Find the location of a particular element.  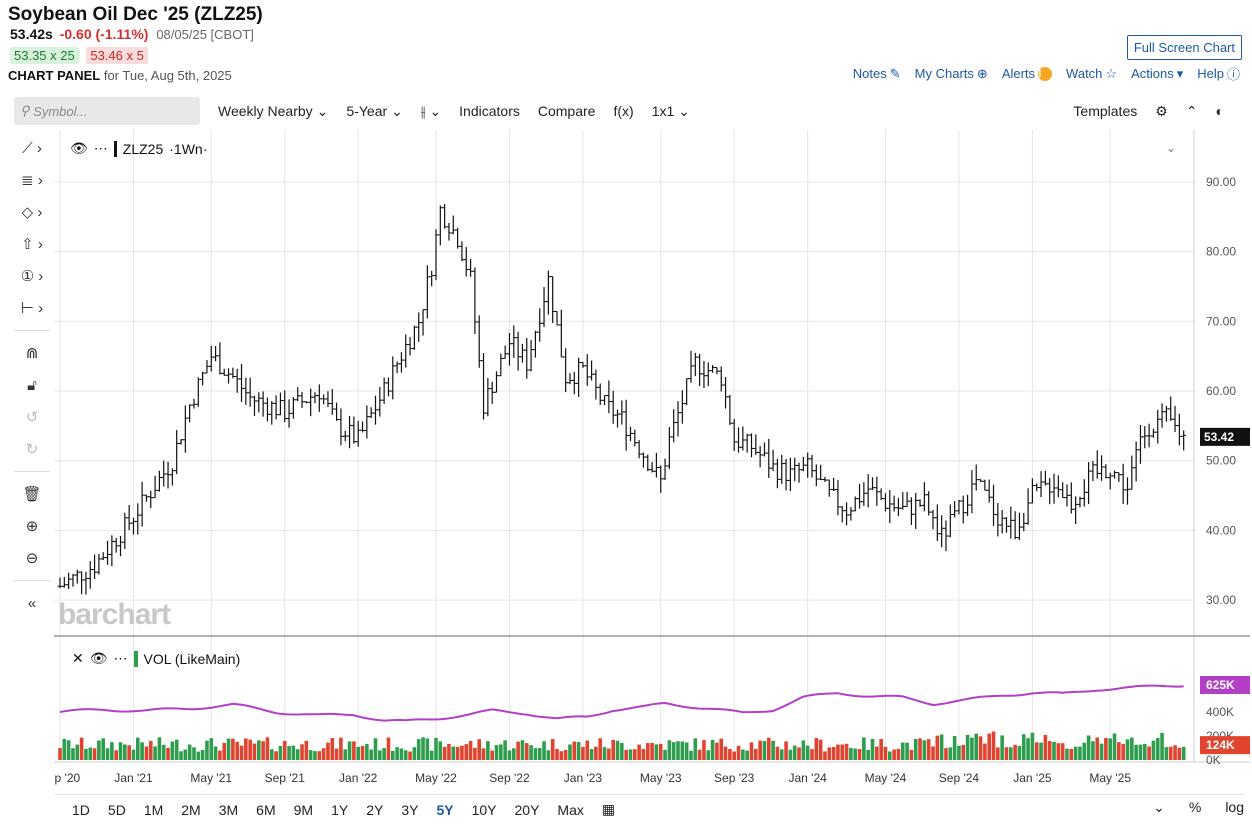

range-10y: 10Y is located at coordinates (484, 809).